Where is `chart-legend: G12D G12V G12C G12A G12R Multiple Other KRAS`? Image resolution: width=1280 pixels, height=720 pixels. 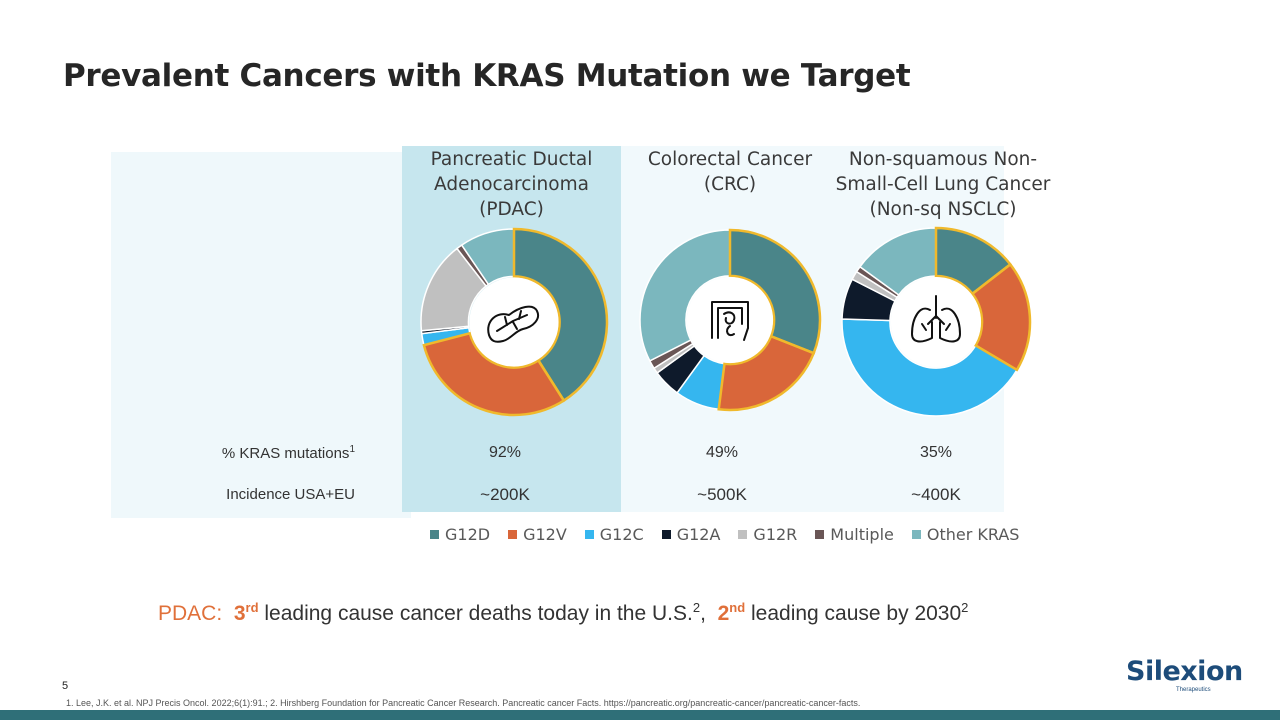 chart-legend: G12D G12V G12C G12A G12R Multiple Other KRAS is located at coordinates (724, 534).